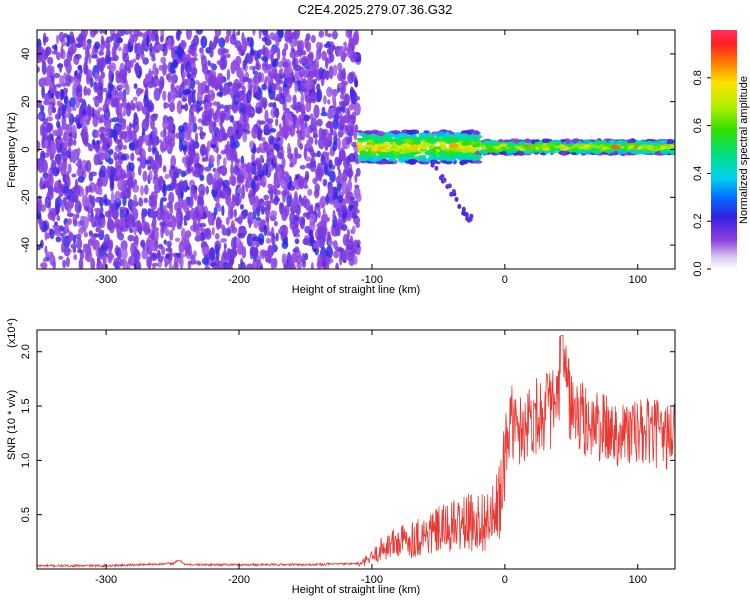 Image resolution: width=750 pixels, height=600 pixels. What do you see at coordinates (698, 268) in the screenshot?
I see `colorbar-tick-label: 0.0` at bounding box center [698, 268].